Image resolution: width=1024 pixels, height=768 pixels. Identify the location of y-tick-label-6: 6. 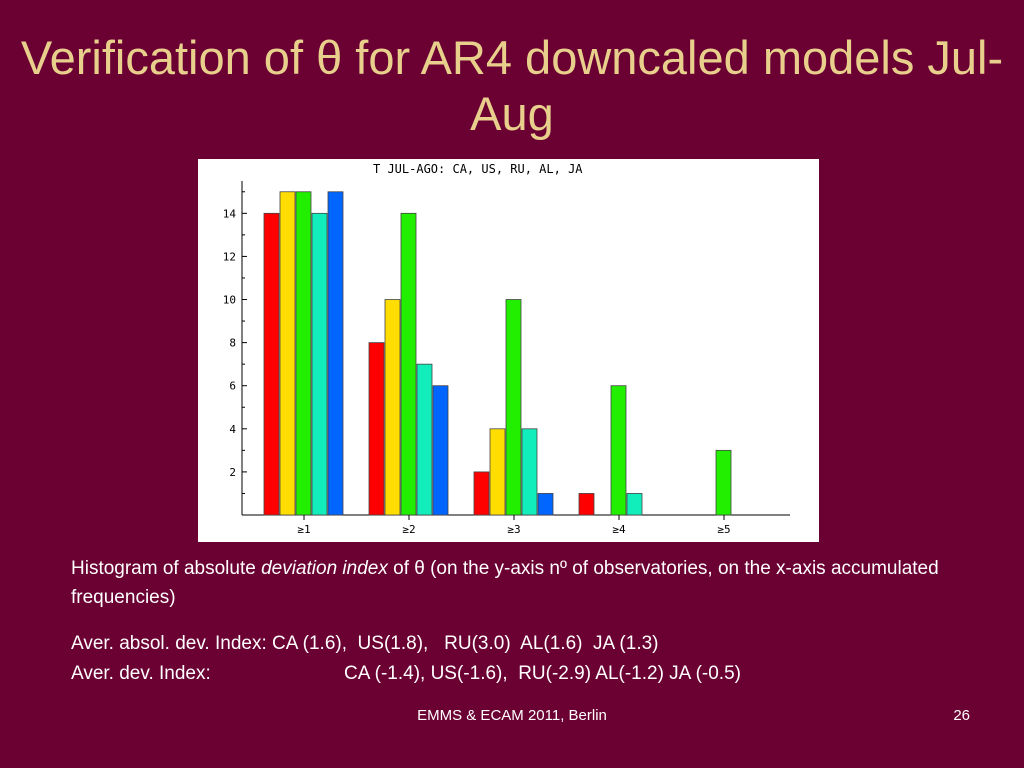
(232, 386).